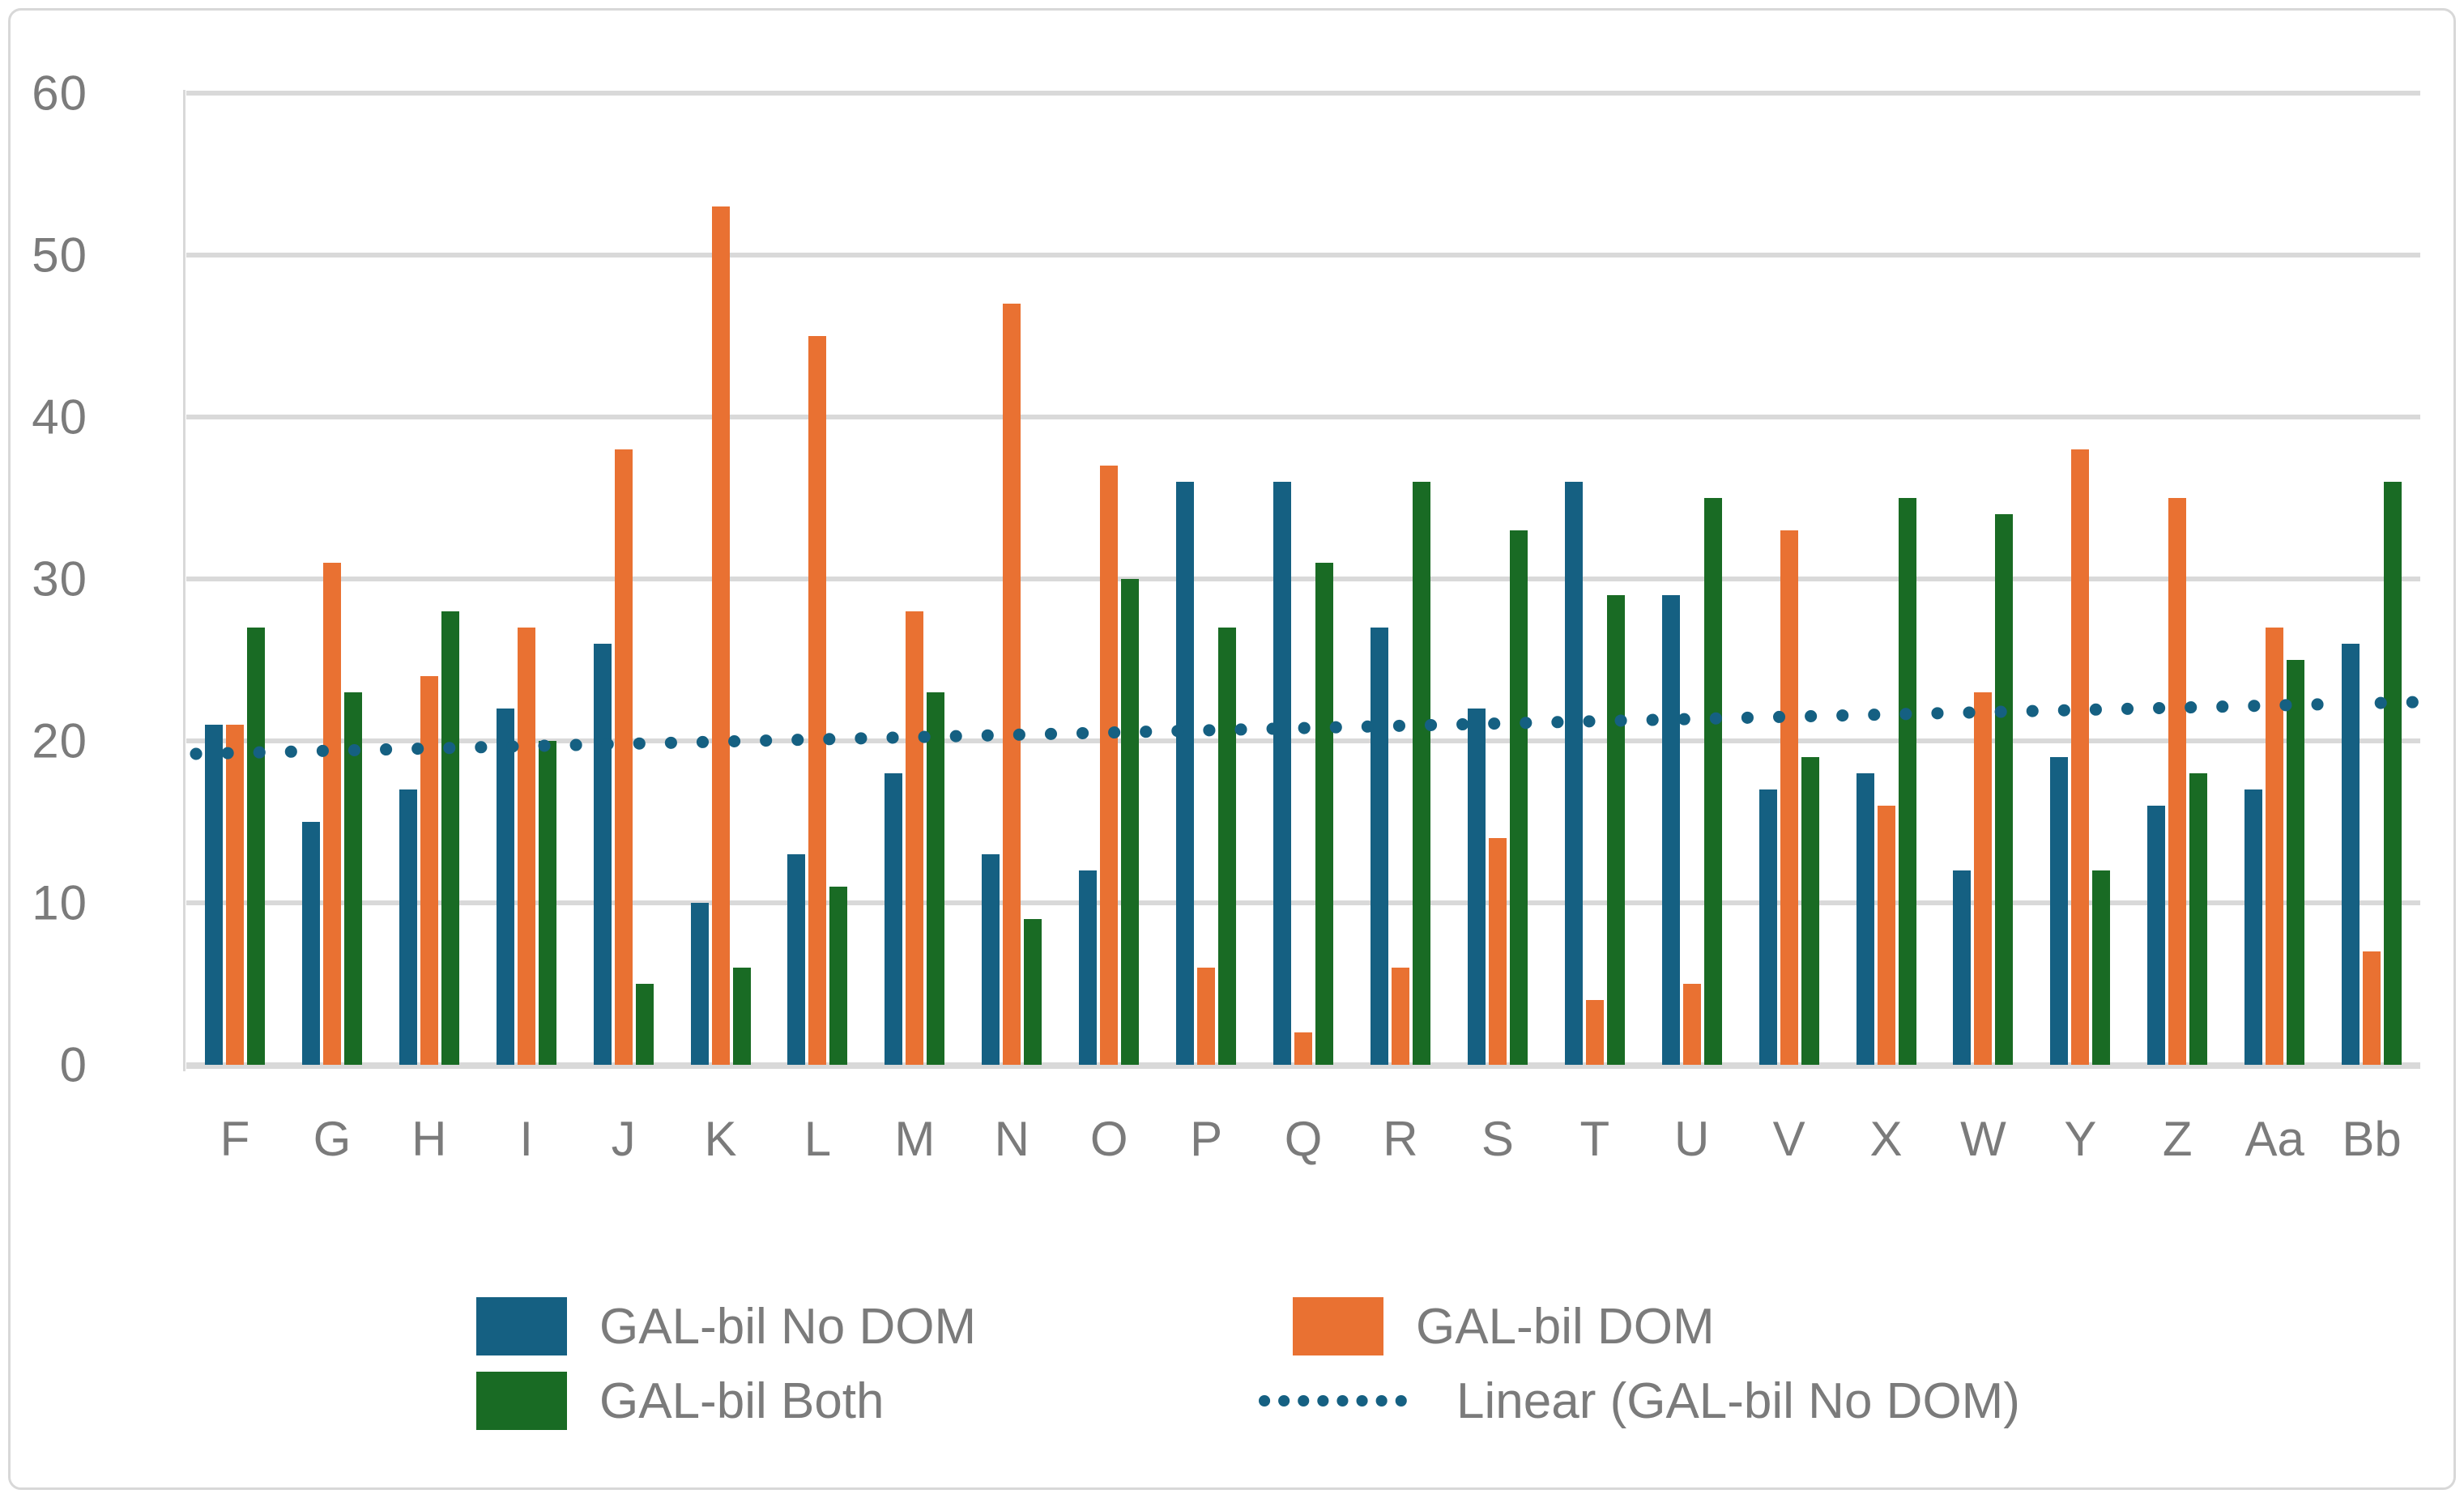 This screenshot has height=1498, width=2464. What do you see at coordinates (1338, 1326) in the screenshot?
I see `legend-swatch-dom` at bounding box center [1338, 1326].